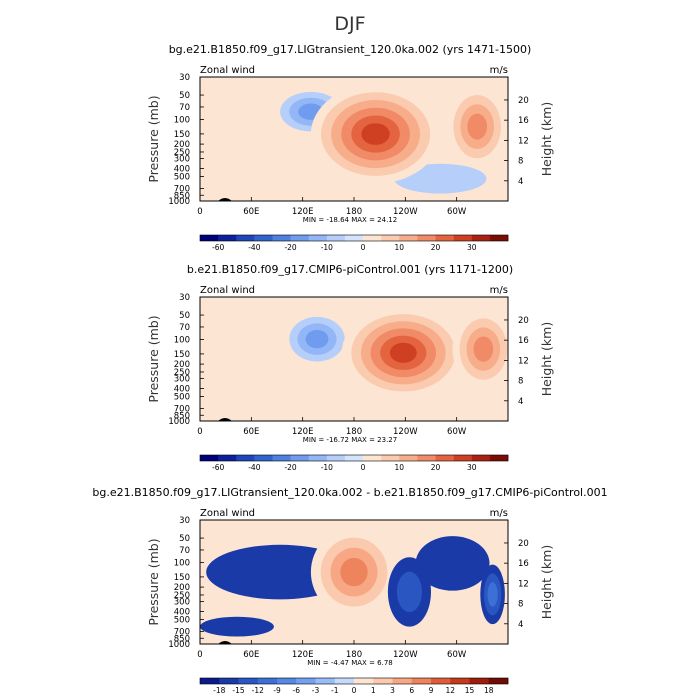 This screenshot has height=700, width=700. Describe the element at coordinates (290, 467) in the screenshot. I see `colorbar-label: -20` at that location.